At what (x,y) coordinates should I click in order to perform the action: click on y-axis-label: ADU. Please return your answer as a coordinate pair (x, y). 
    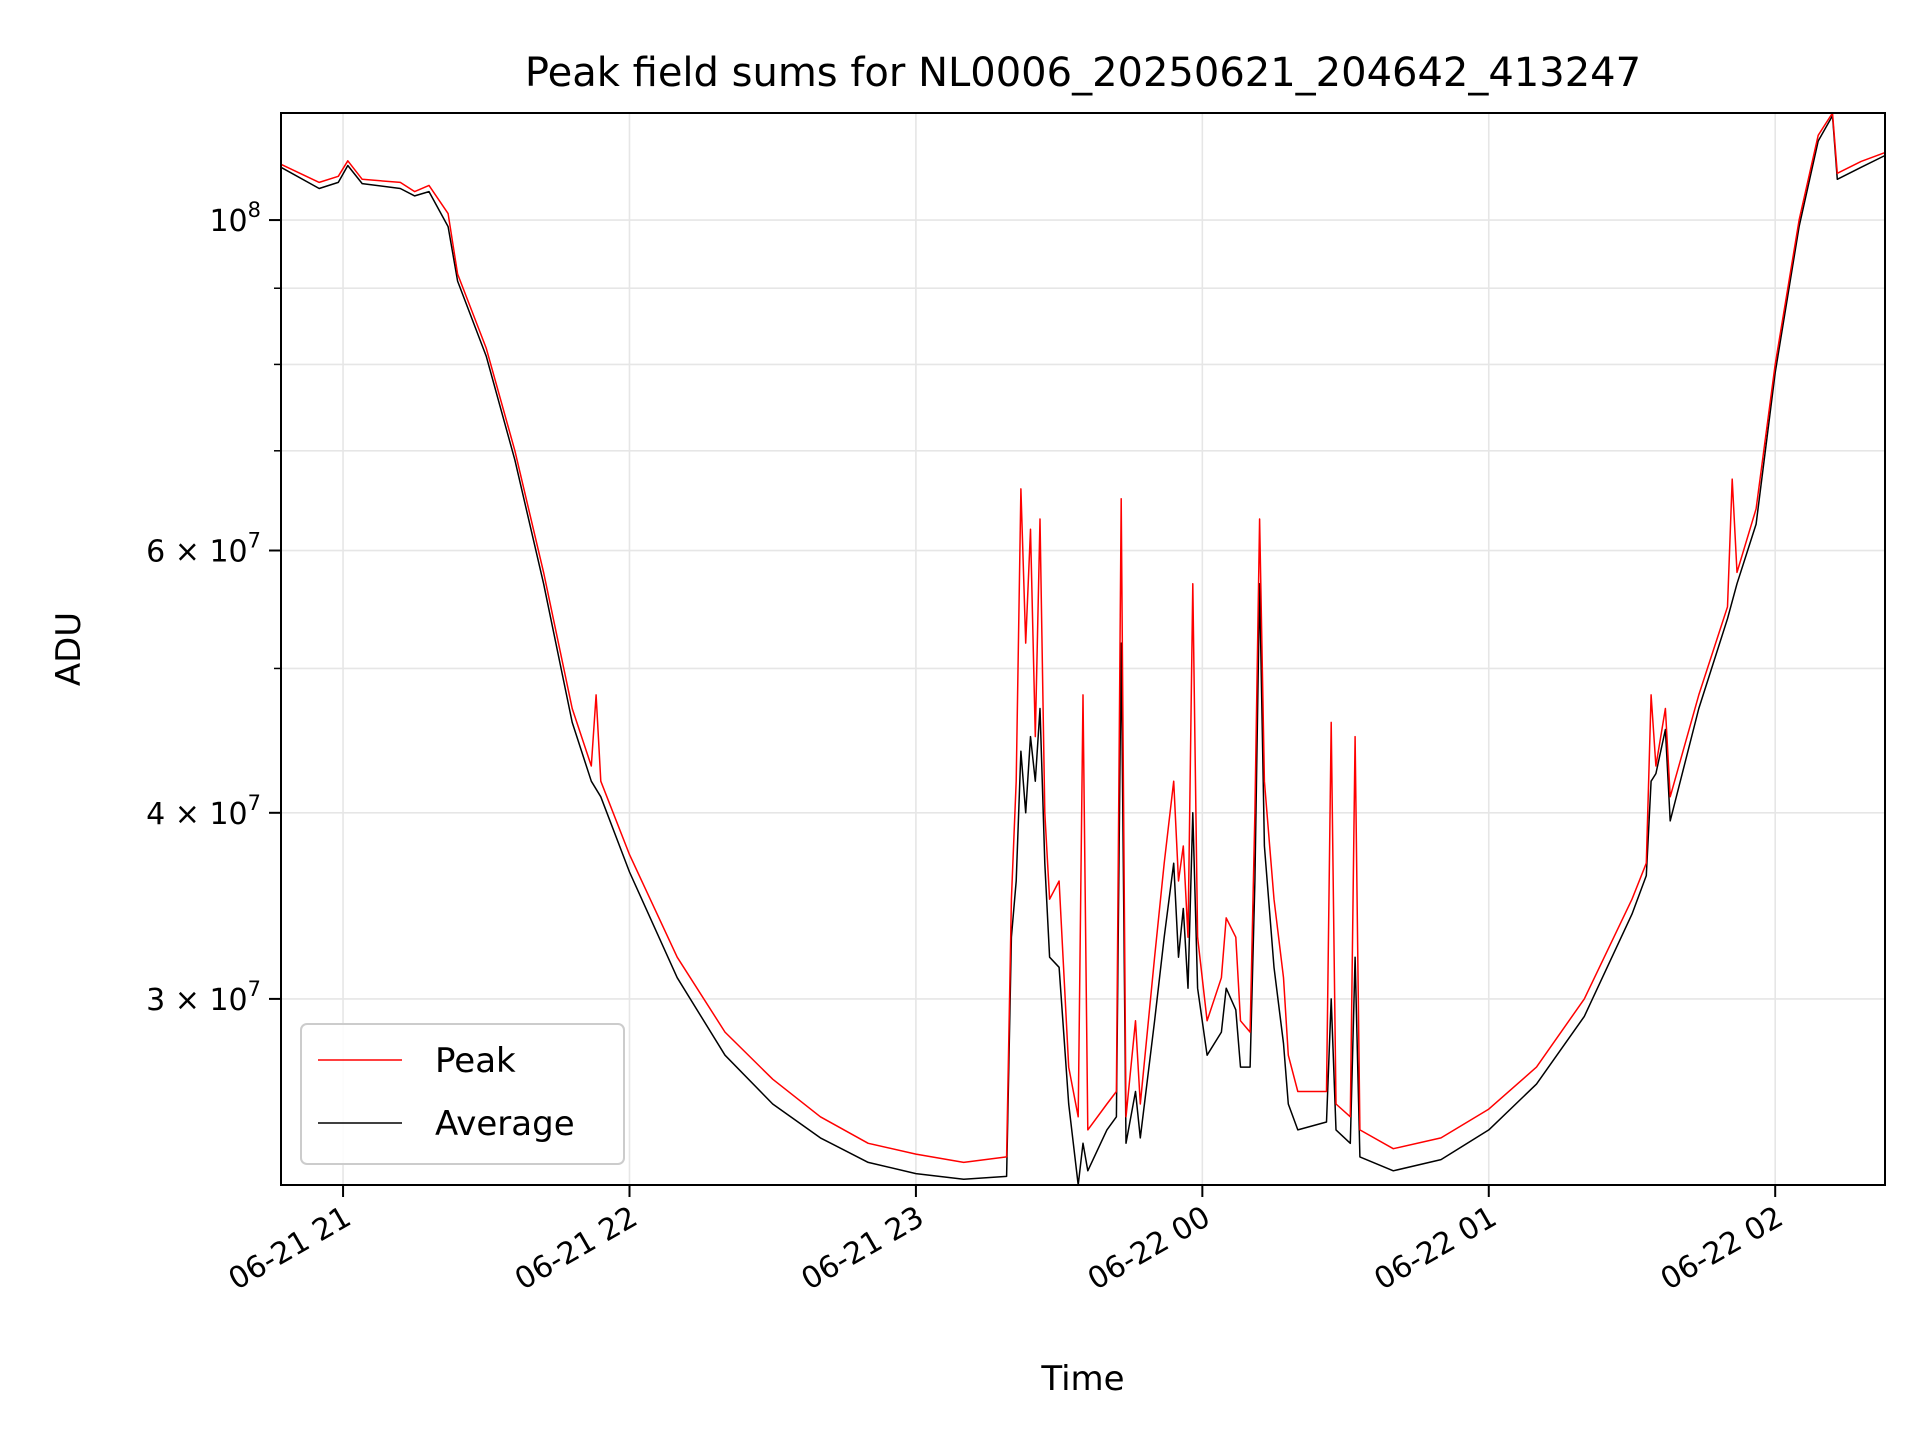
    Looking at the image, I should click on (69, 649).